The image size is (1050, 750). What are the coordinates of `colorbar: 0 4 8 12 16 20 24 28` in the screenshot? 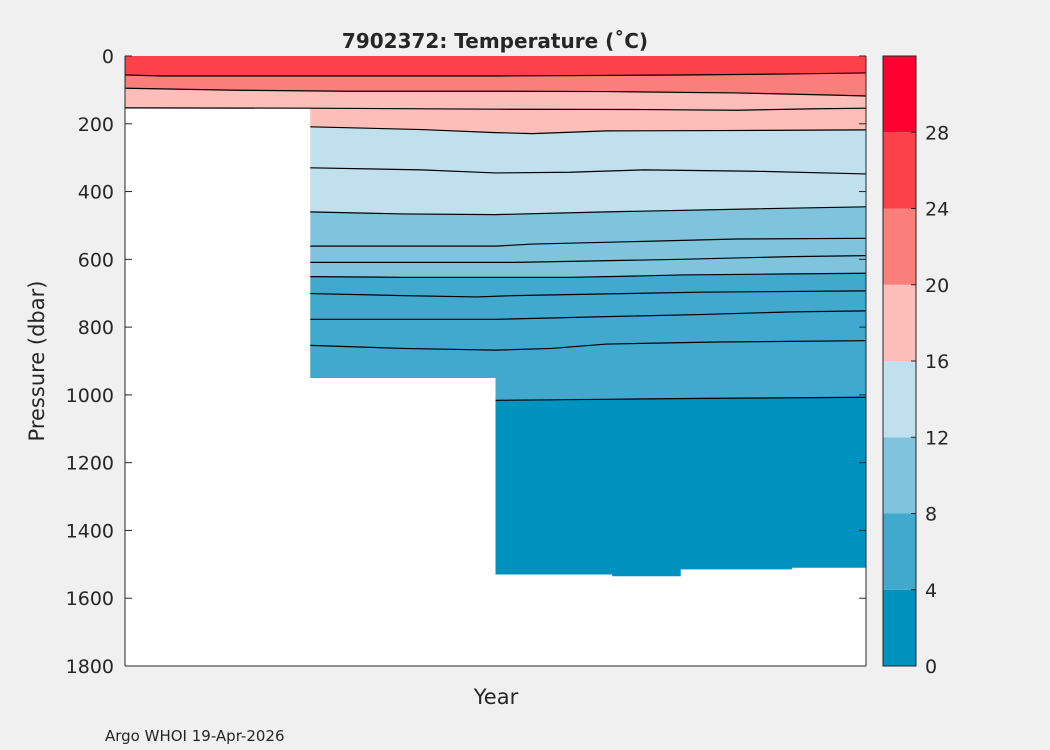 It's located at (915, 366).